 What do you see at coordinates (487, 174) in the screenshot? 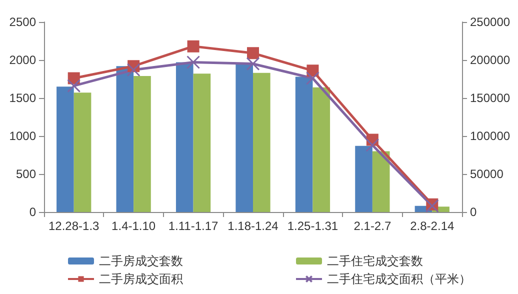
I see `y2-tick-label: 50000` at bounding box center [487, 174].